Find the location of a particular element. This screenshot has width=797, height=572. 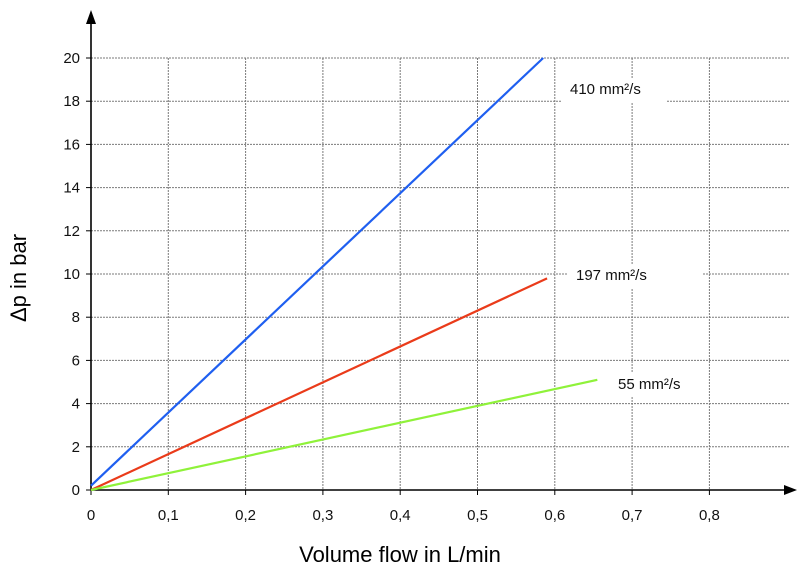

x-tick-label: 0,1 is located at coordinates (168, 515).